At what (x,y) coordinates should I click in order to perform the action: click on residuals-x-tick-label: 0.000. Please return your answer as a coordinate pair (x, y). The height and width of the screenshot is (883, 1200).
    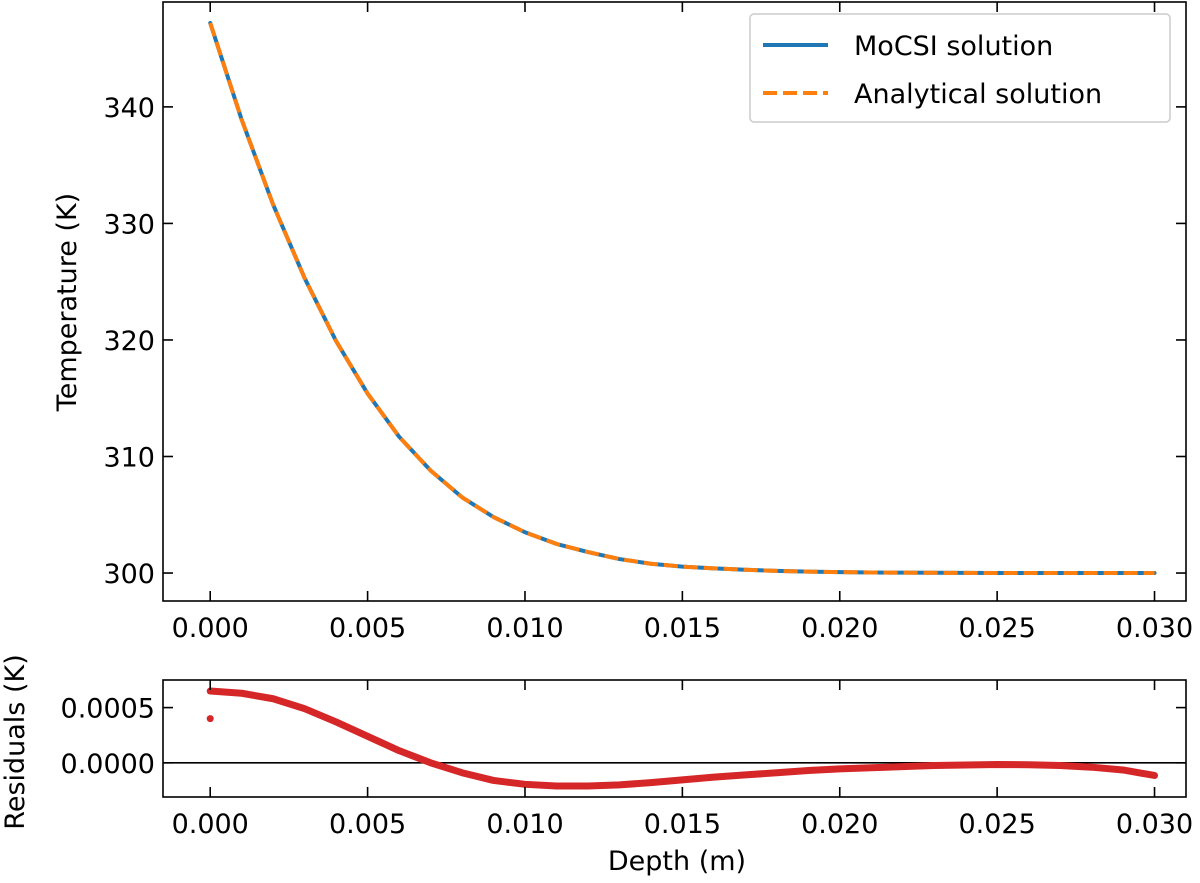
    Looking at the image, I should click on (210, 824).